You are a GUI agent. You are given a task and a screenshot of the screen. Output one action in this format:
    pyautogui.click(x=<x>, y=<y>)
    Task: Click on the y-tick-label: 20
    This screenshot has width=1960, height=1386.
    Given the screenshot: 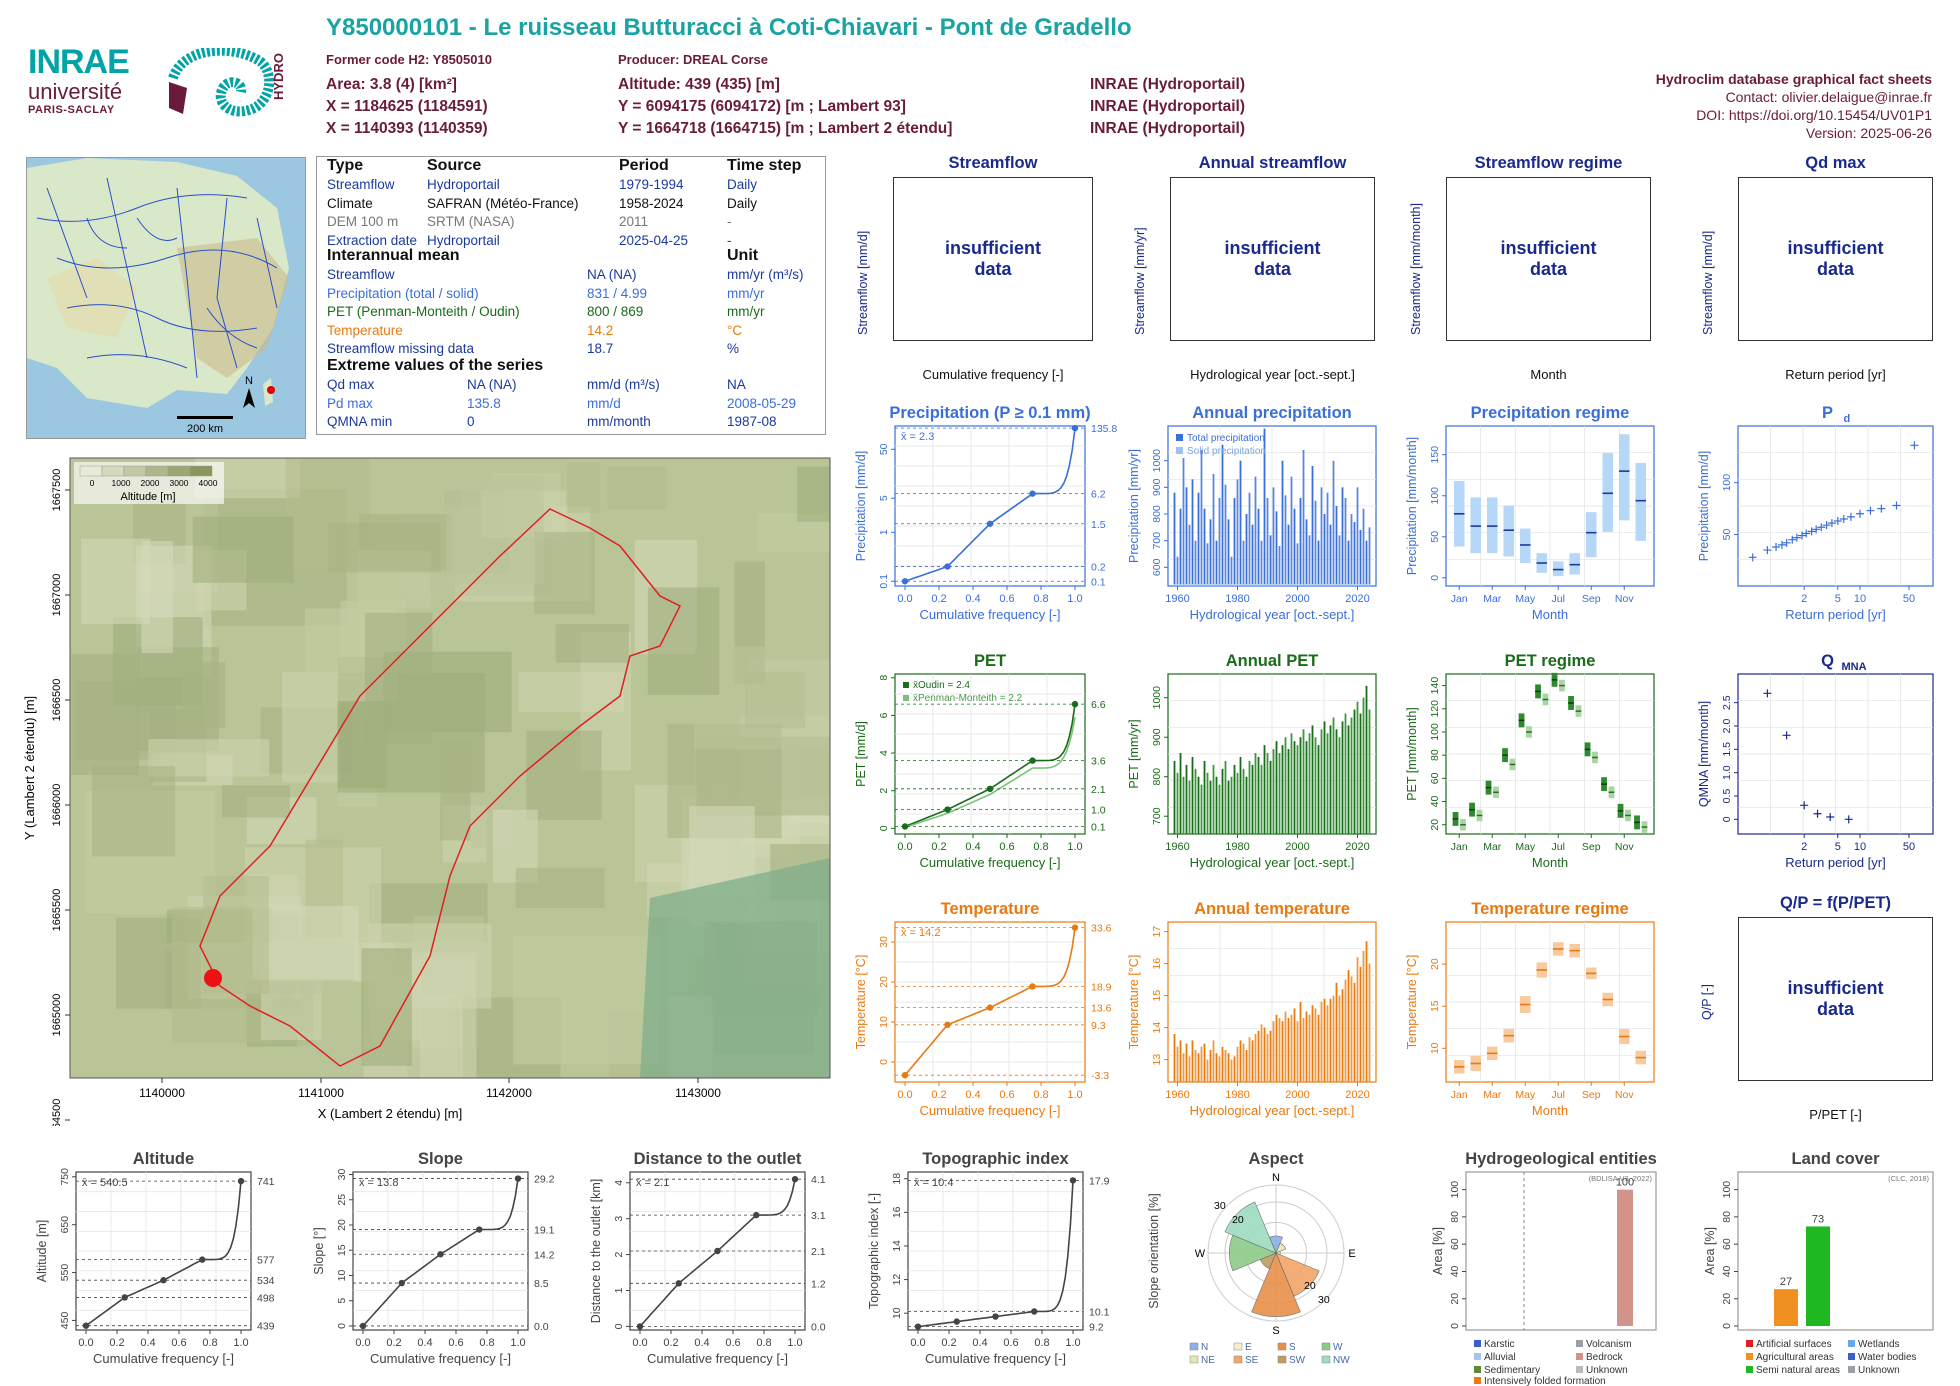 What is the action you would take?
    pyautogui.click(x=884, y=982)
    